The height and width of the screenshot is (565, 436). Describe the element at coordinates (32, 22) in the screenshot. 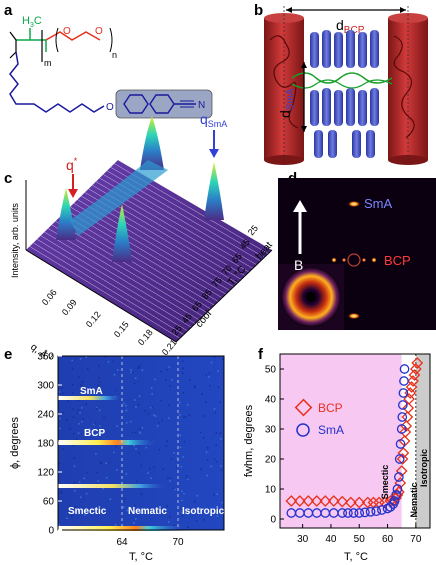

I see `methyl-label: H3C` at that location.